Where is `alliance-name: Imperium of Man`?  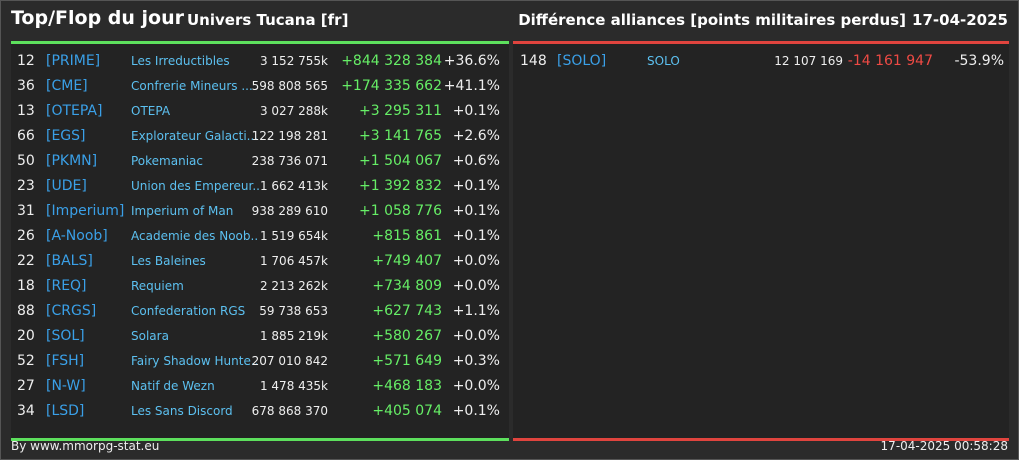
alliance-name: Imperium of Man is located at coordinates (182, 211).